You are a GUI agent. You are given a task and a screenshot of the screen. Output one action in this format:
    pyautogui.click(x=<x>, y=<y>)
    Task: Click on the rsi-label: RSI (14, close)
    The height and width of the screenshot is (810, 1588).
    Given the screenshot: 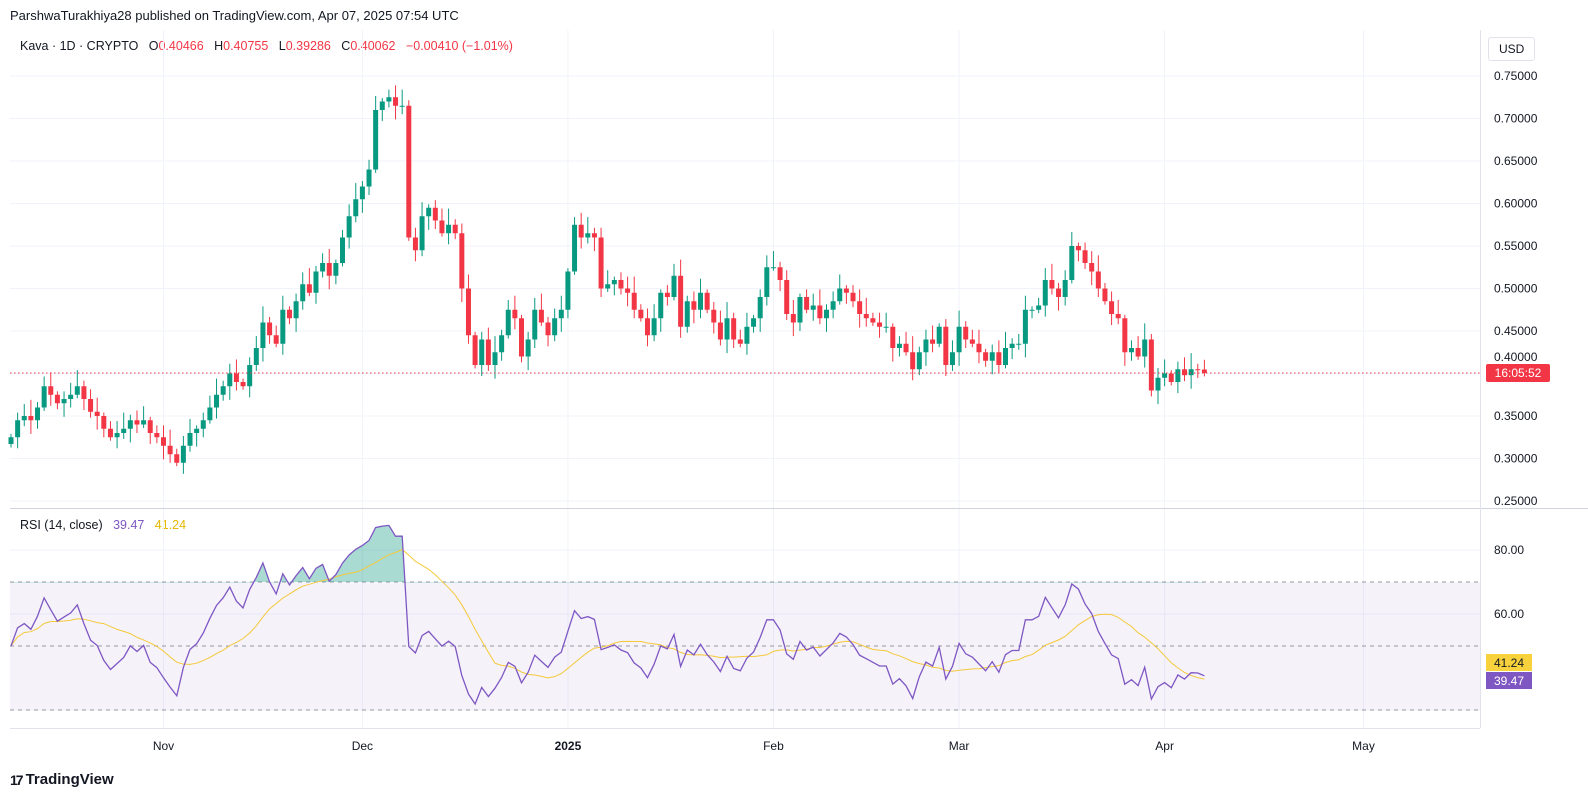 What is the action you would take?
    pyautogui.click(x=61, y=525)
    